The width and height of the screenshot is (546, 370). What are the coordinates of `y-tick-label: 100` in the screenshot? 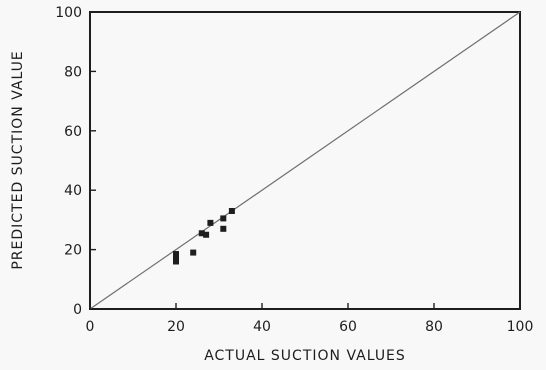 It's located at (68, 13).